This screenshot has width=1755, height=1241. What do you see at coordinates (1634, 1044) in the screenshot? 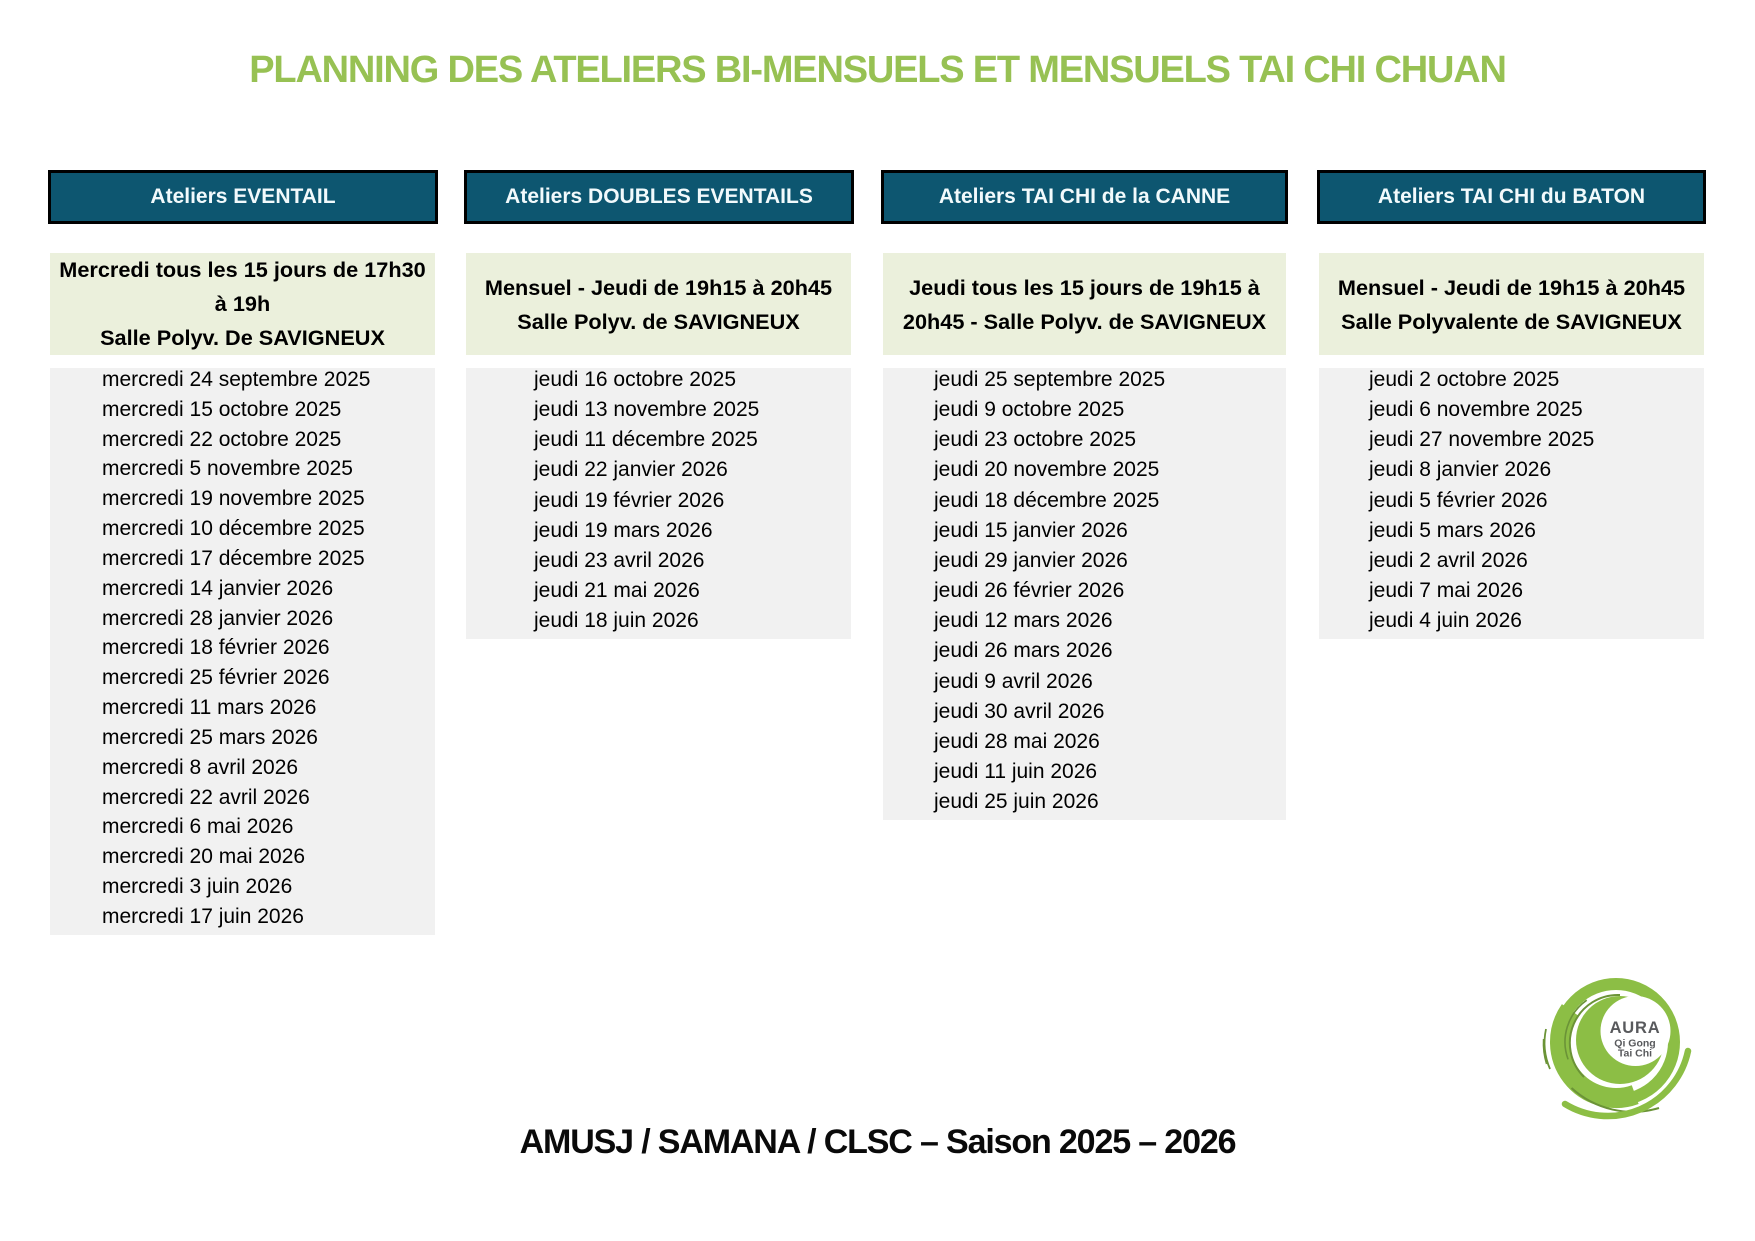
I see `svg-text: Qi Gong` at bounding box center [1634, 1044].